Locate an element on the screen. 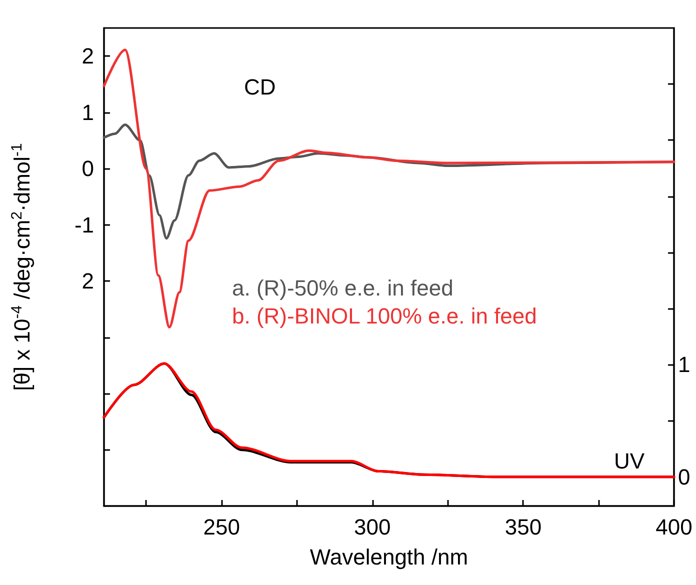 The image size is (696, 585). text: a. (R)-50% e.e. in feed is located at coordinates (343, 288).